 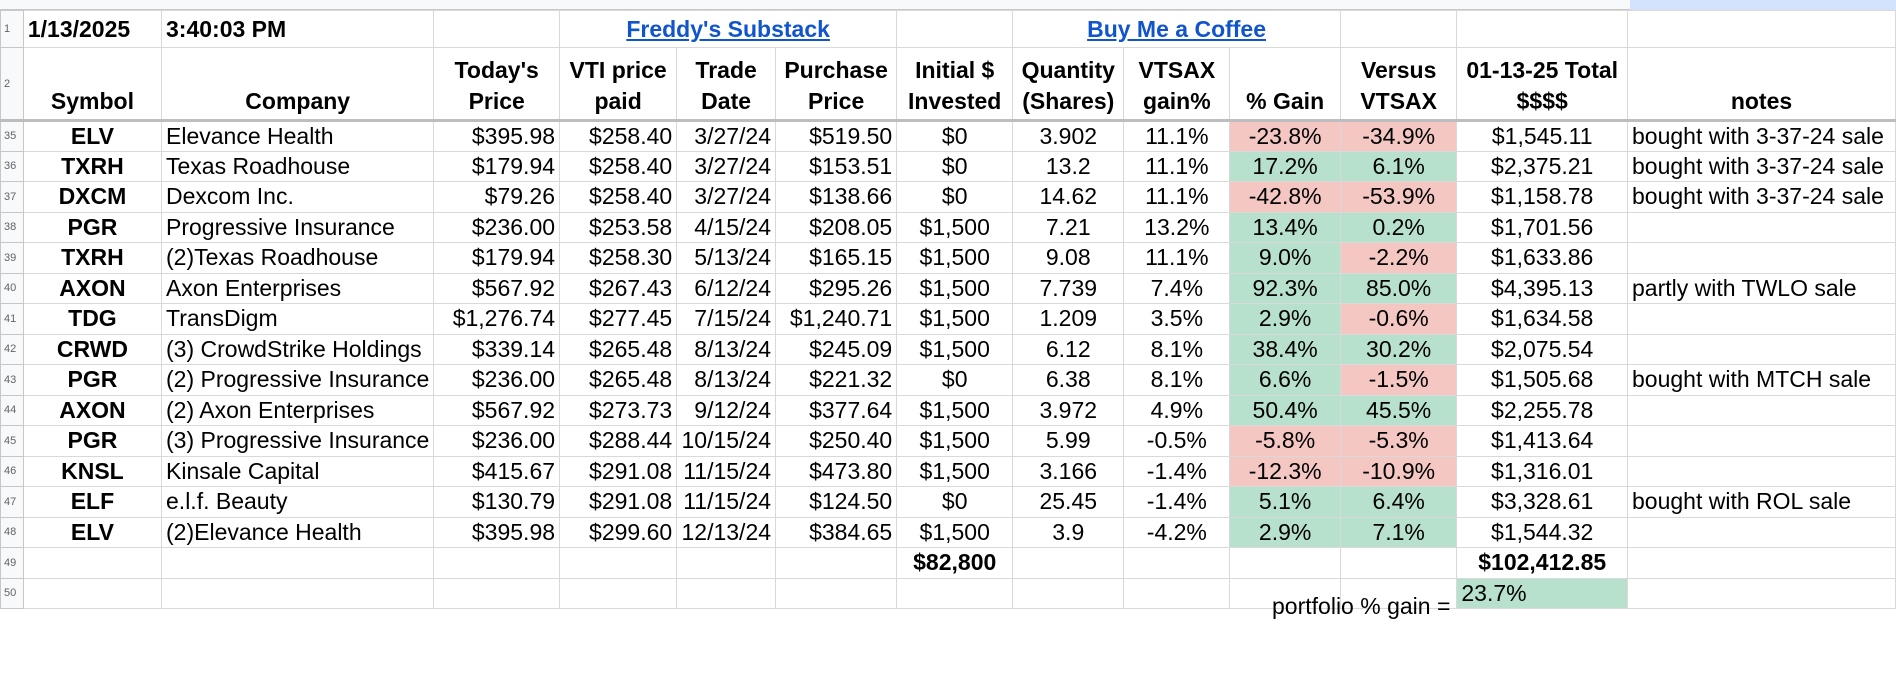 I want to click on vti-price-cell: $273.73, so click(x=618, y=410).